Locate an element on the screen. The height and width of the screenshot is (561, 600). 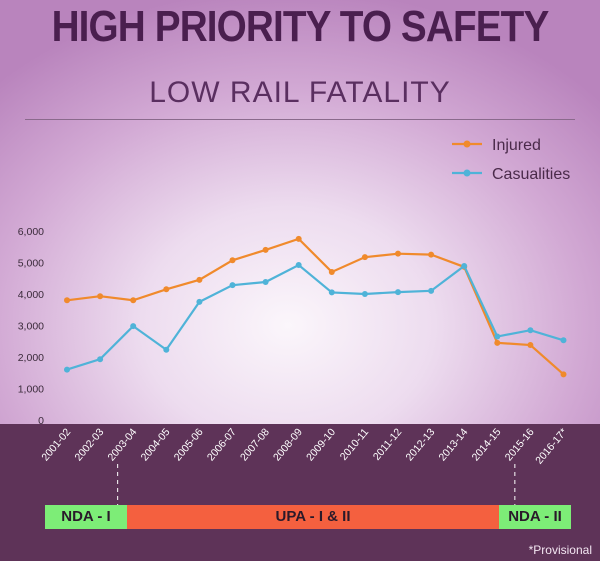
y-tick-label: 0 is located at coordinates (41, 421).